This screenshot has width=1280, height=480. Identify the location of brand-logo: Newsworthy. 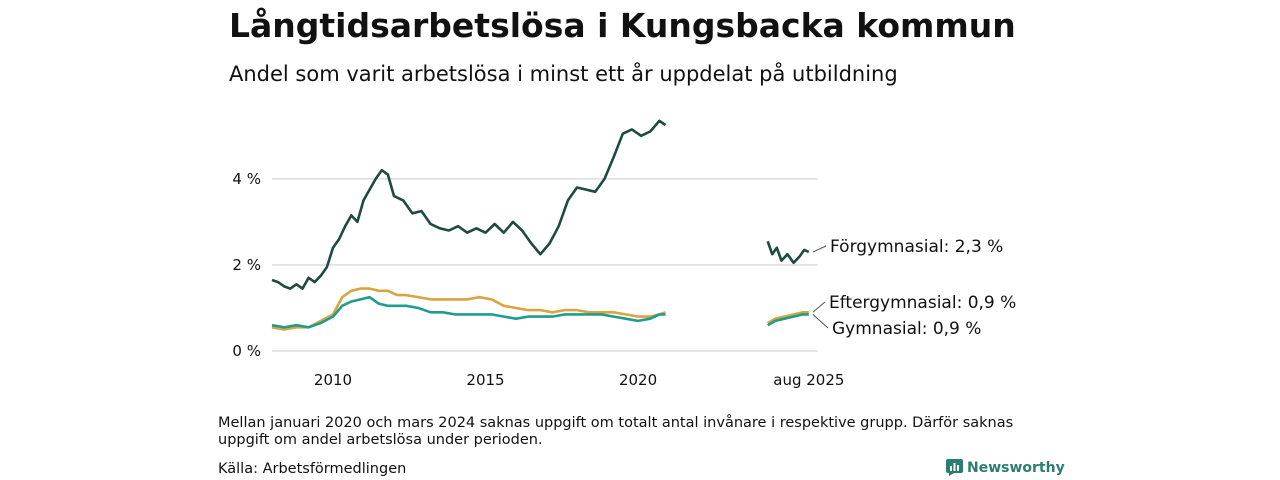
(1005, 467).